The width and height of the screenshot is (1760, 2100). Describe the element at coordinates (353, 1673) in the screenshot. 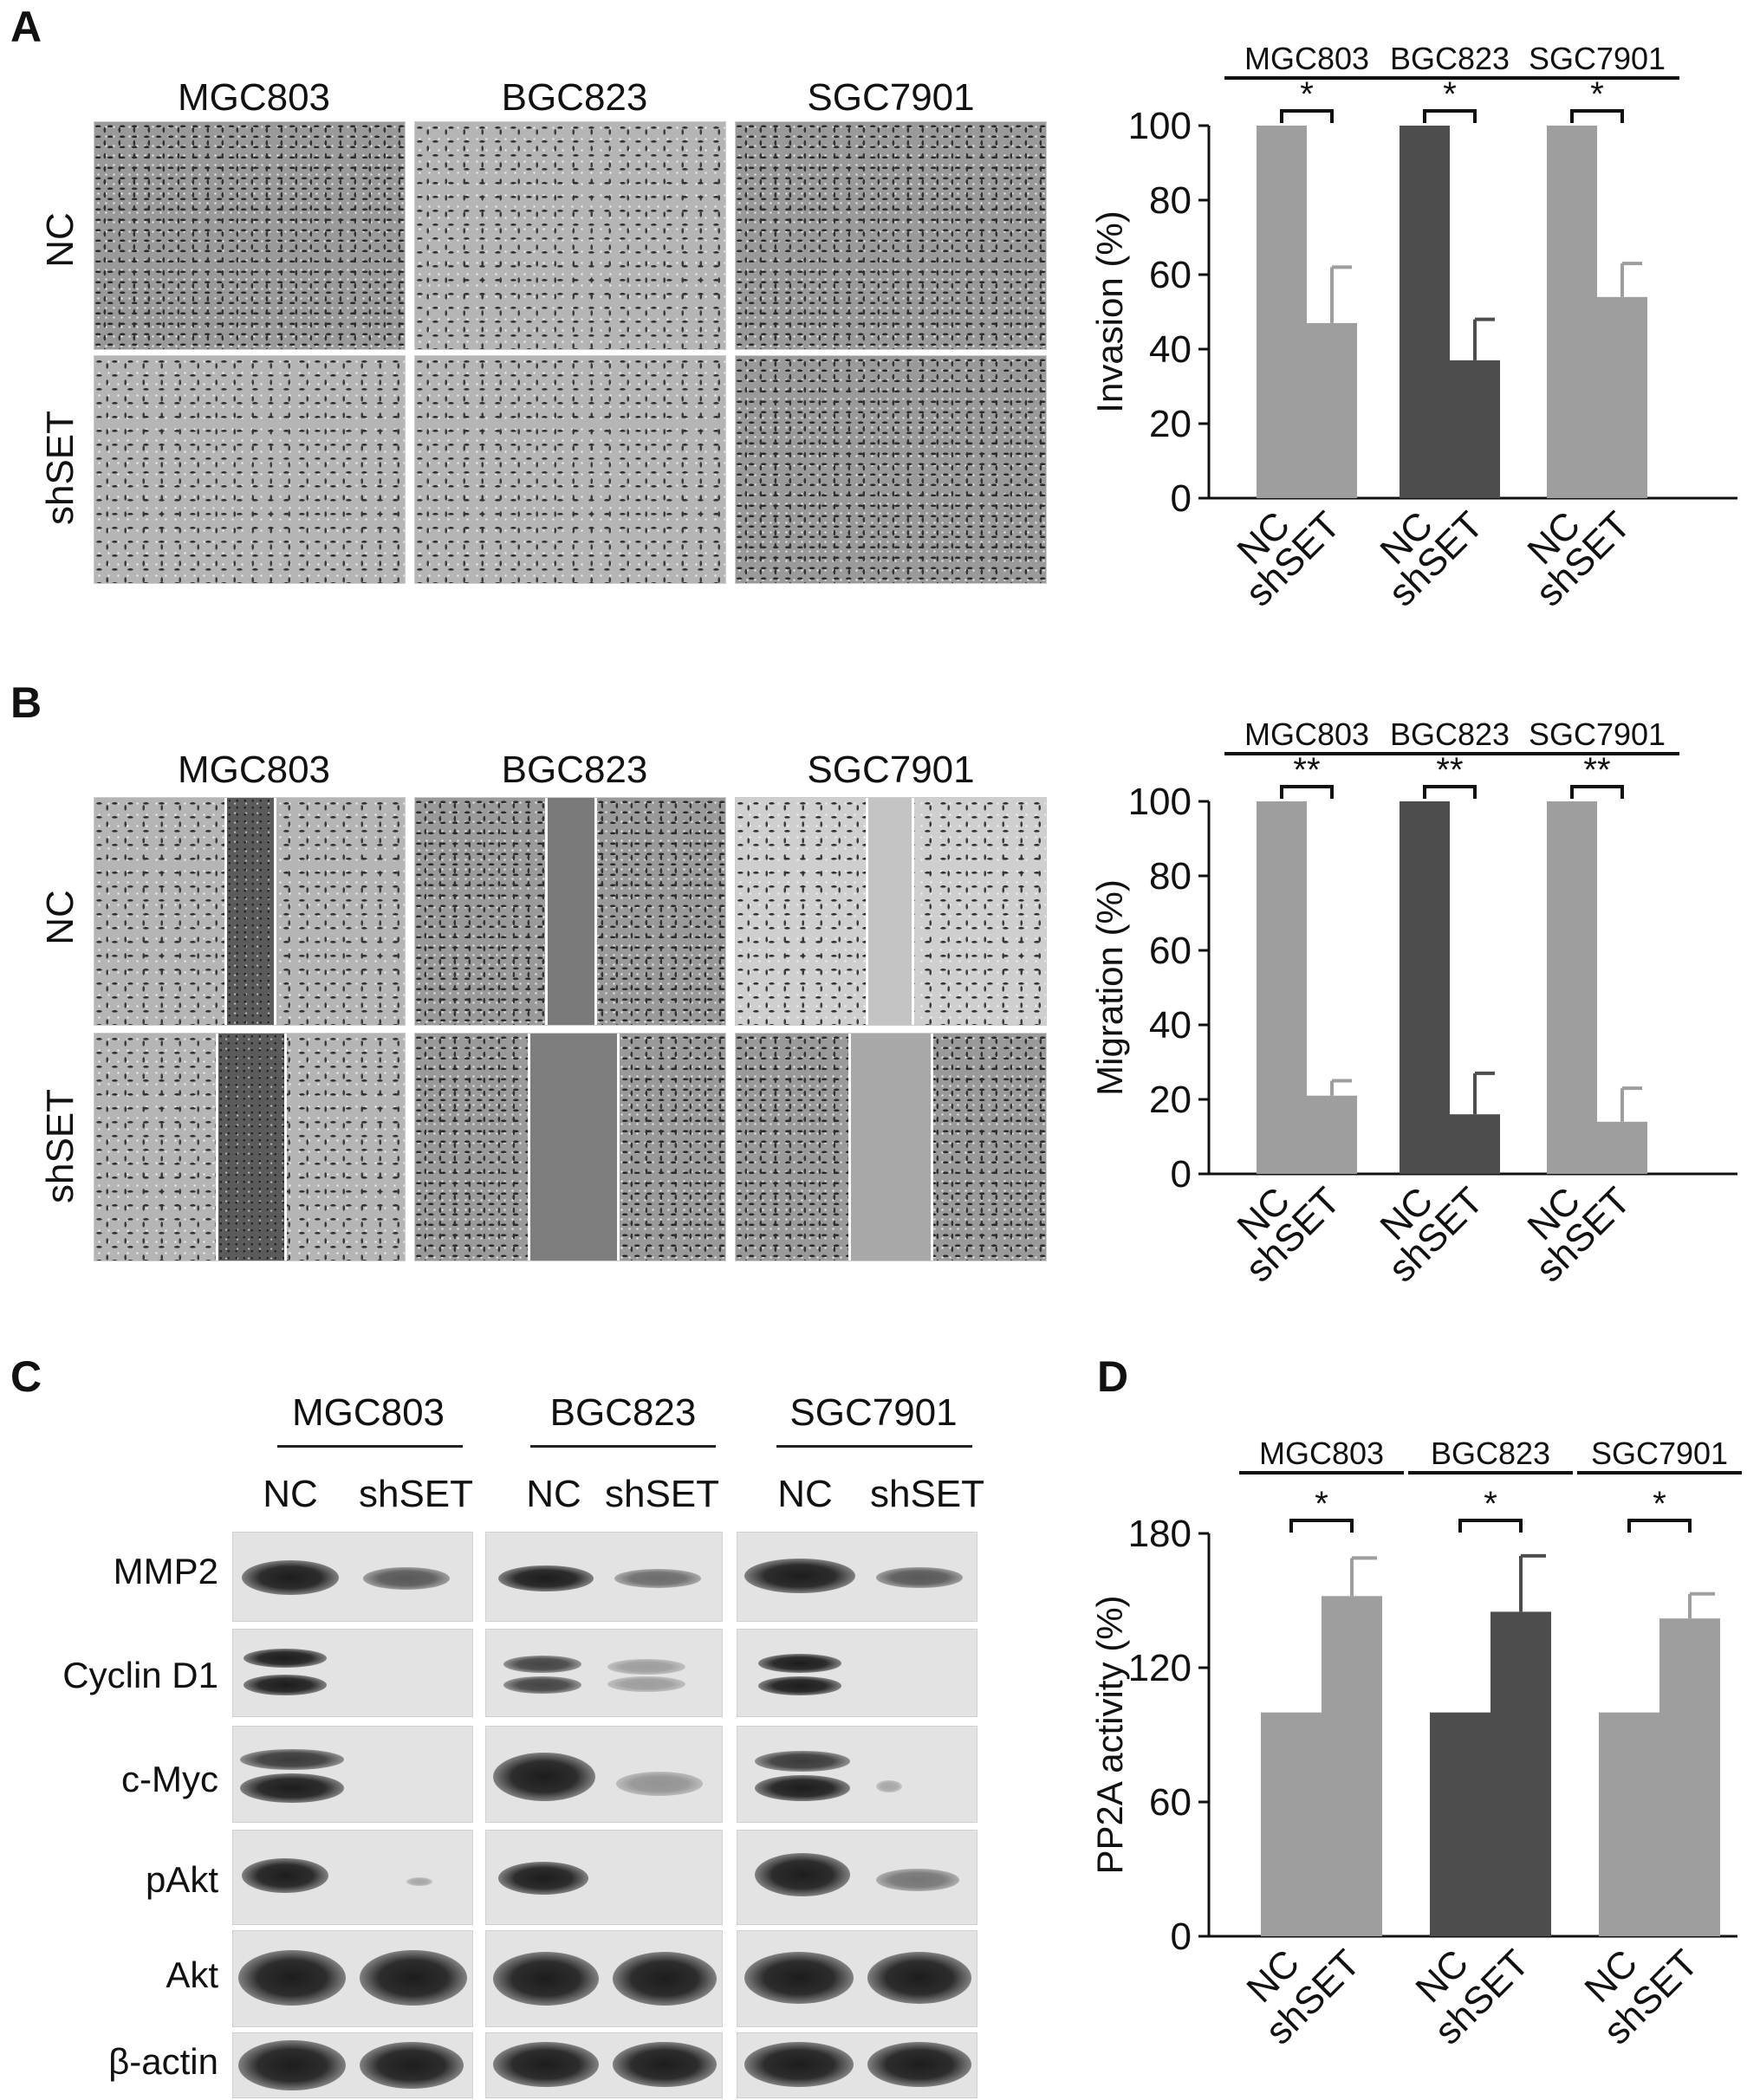

I see `blot-strip-cyclin-d1-mgc803` at that location.